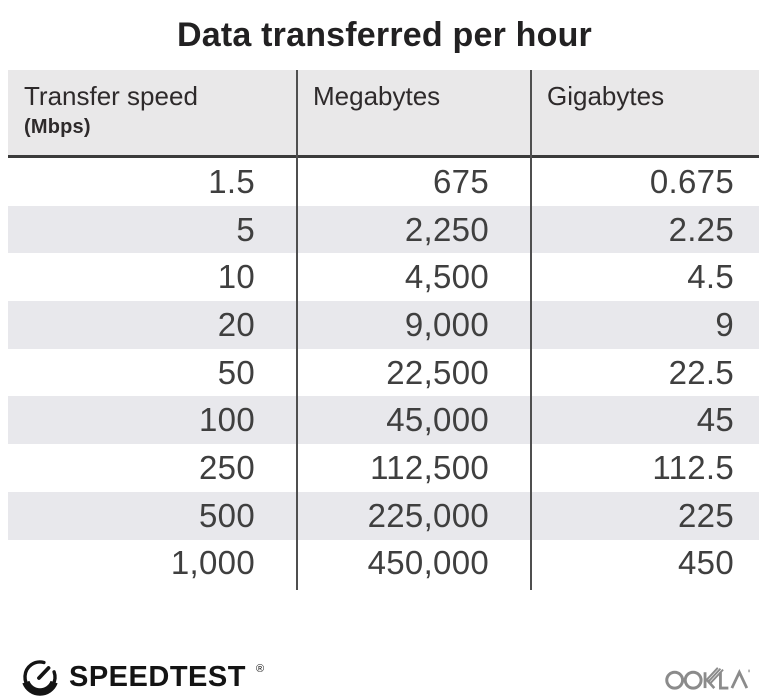  I want to click on cell-transfer-speed: 1,000, so click(212, 563).